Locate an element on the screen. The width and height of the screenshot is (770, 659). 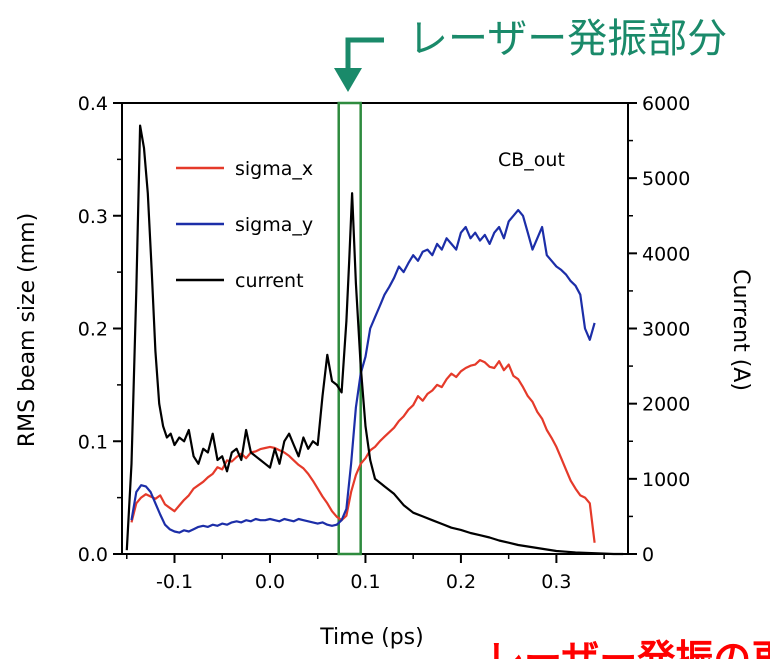
y-tick-label: 0.1 is located at coordinates (93, 442).